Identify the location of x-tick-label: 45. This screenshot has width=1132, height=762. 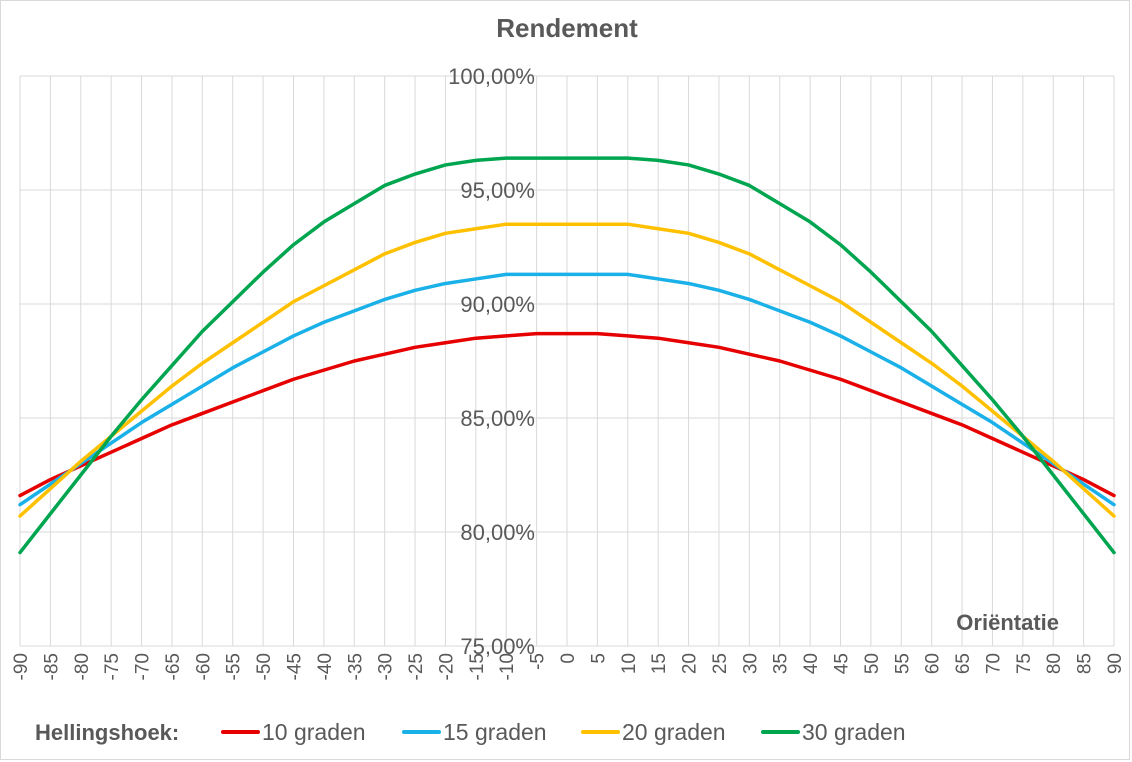
(842, 663).